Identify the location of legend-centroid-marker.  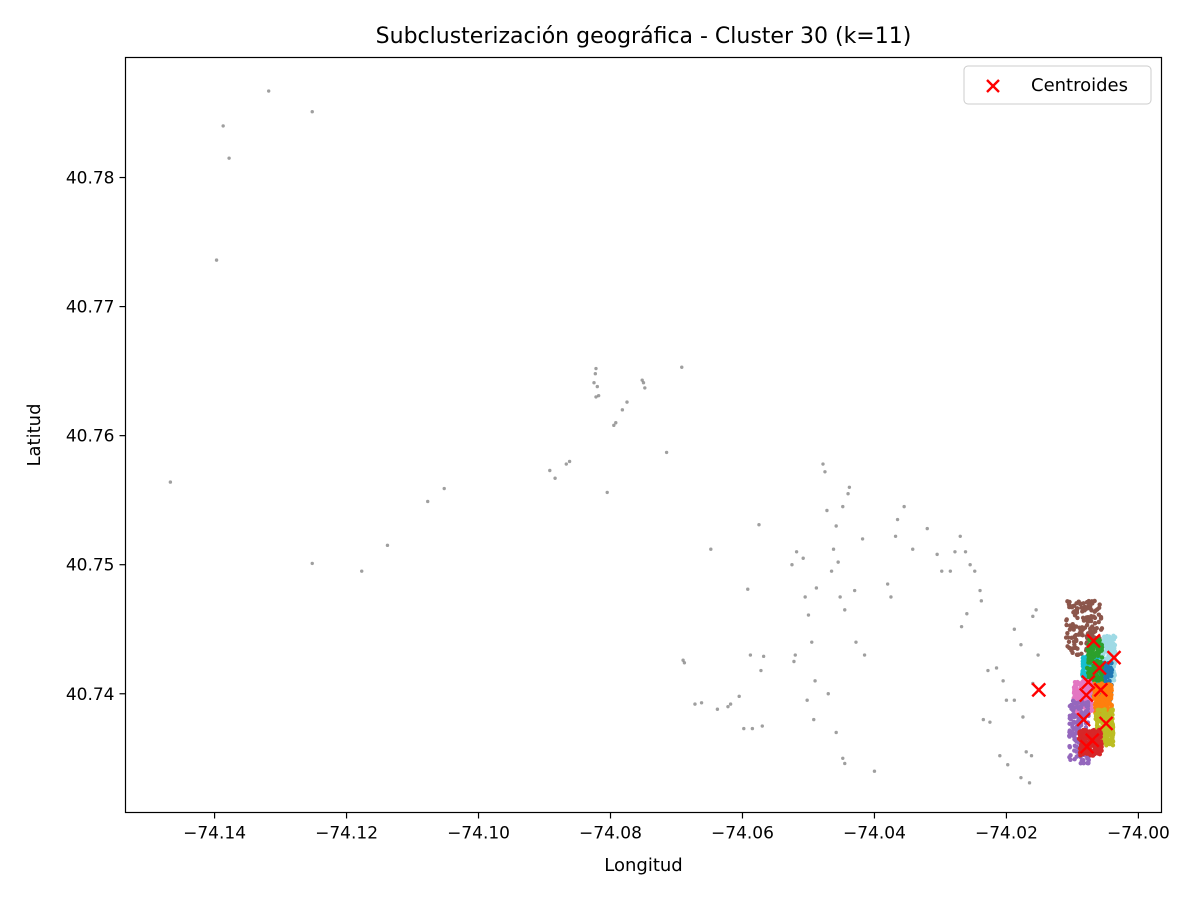
(993, 86).